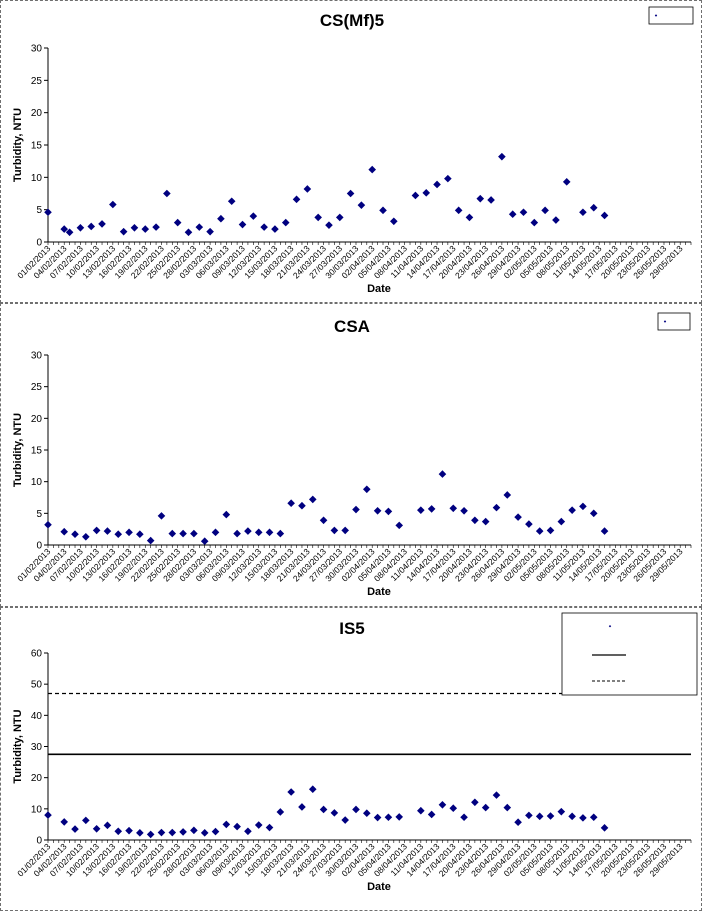  I want to click on y-tick-label: 0, so click(39, 546).